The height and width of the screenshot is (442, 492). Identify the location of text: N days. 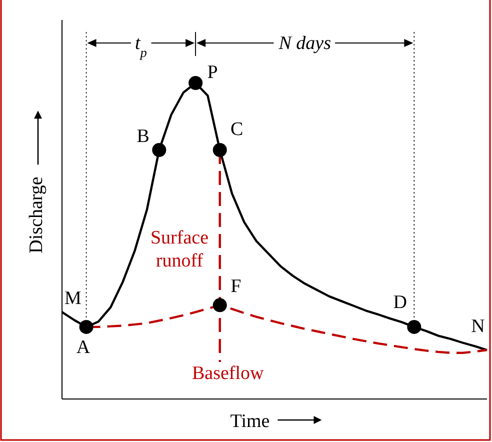
(304, 43).